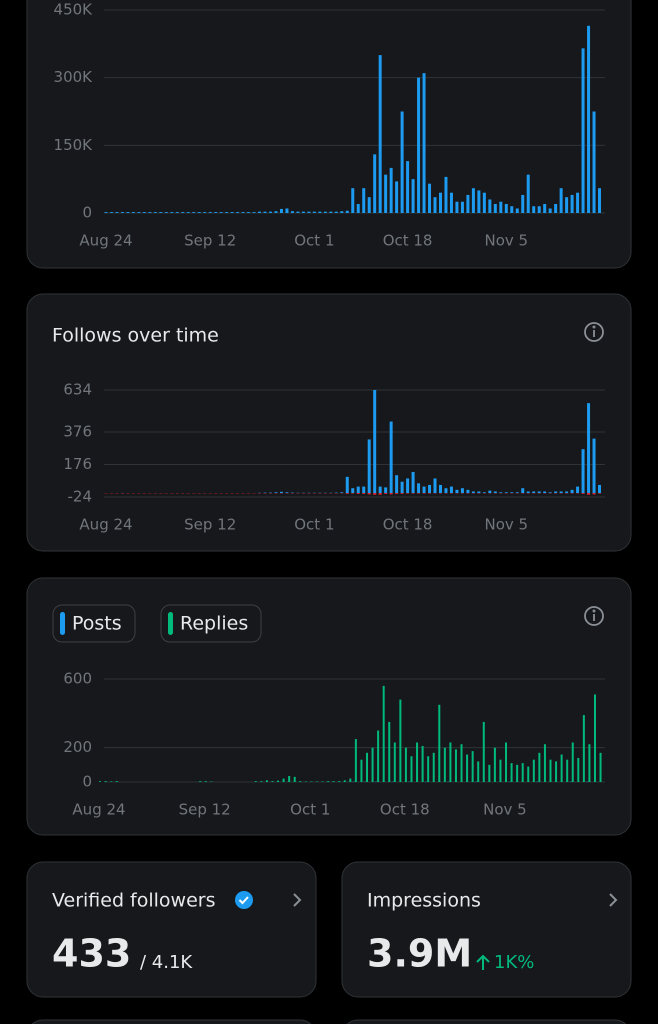 The image size is (658, 1024). What do you see at coordinates (170, 623) in the screenshot?
I see `legend-swatch` at bounding box center [170, 623].